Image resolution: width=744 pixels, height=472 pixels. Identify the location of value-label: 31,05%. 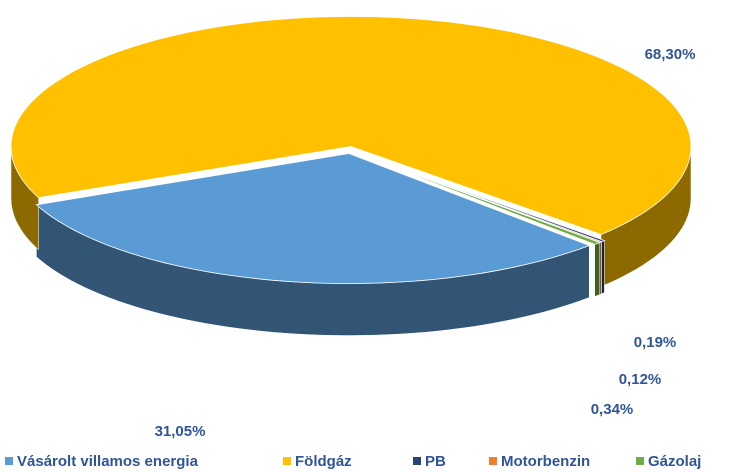
(180, 431).